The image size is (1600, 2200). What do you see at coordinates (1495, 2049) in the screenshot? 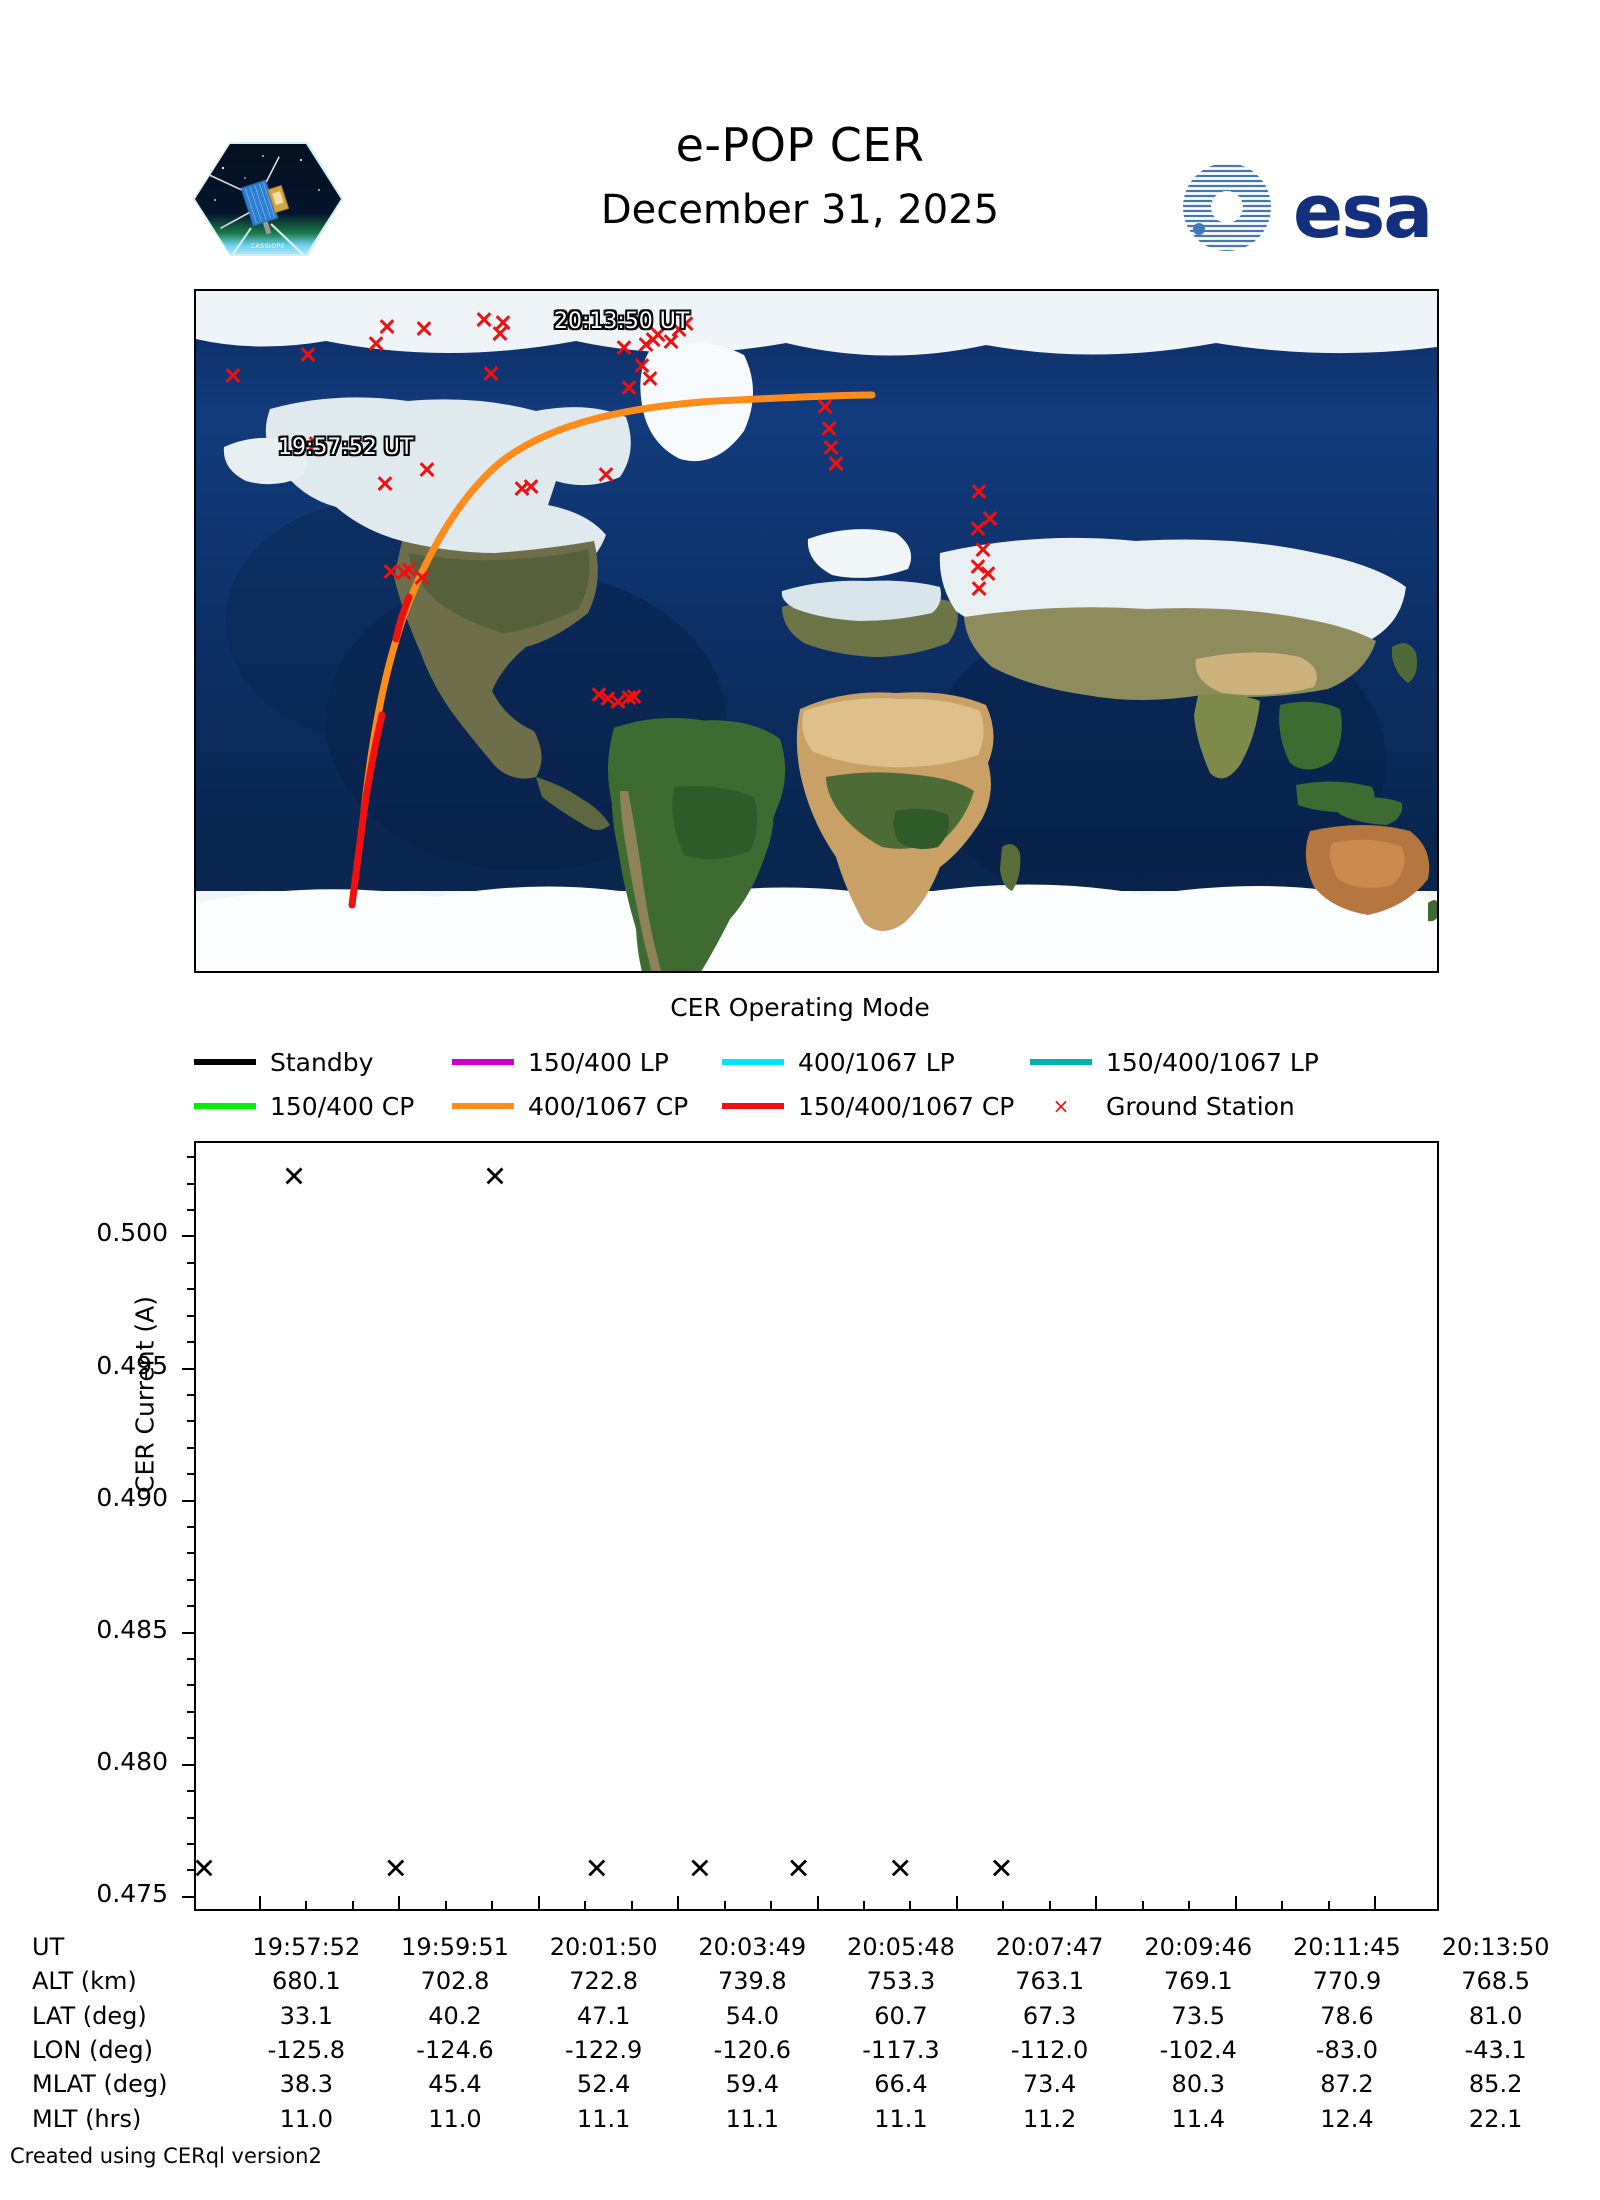
I see `table-cell: -43.1` at bounding box center [1495, 2049].